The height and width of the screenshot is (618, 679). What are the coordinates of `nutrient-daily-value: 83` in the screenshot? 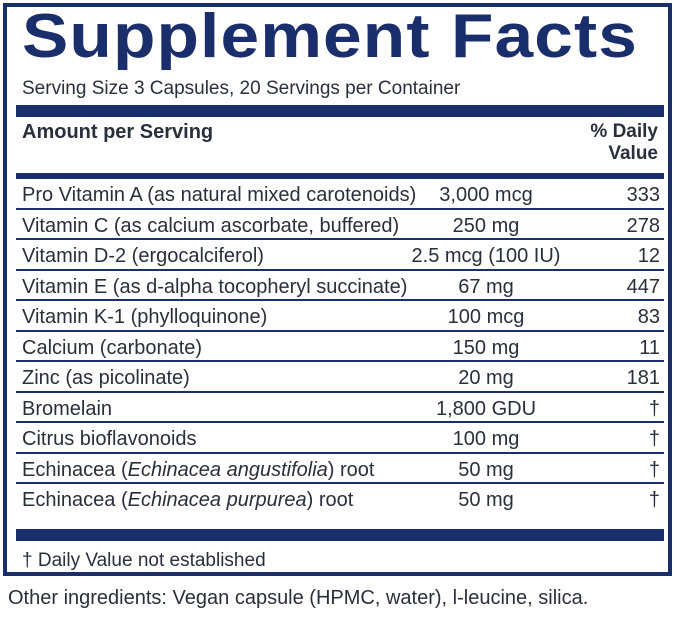 It's located at (648, 317).